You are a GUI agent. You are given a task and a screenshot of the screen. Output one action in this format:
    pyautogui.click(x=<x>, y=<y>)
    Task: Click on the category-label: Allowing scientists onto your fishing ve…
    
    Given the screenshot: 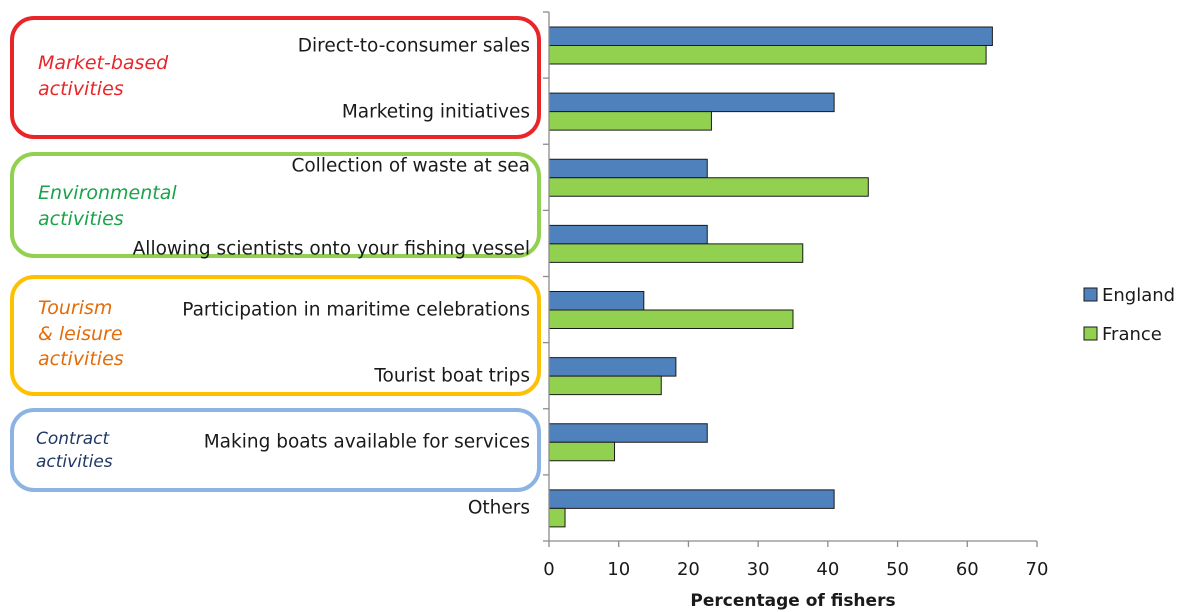 What is the action you would take?
    pyautogui.click(x=331, y=249)
    